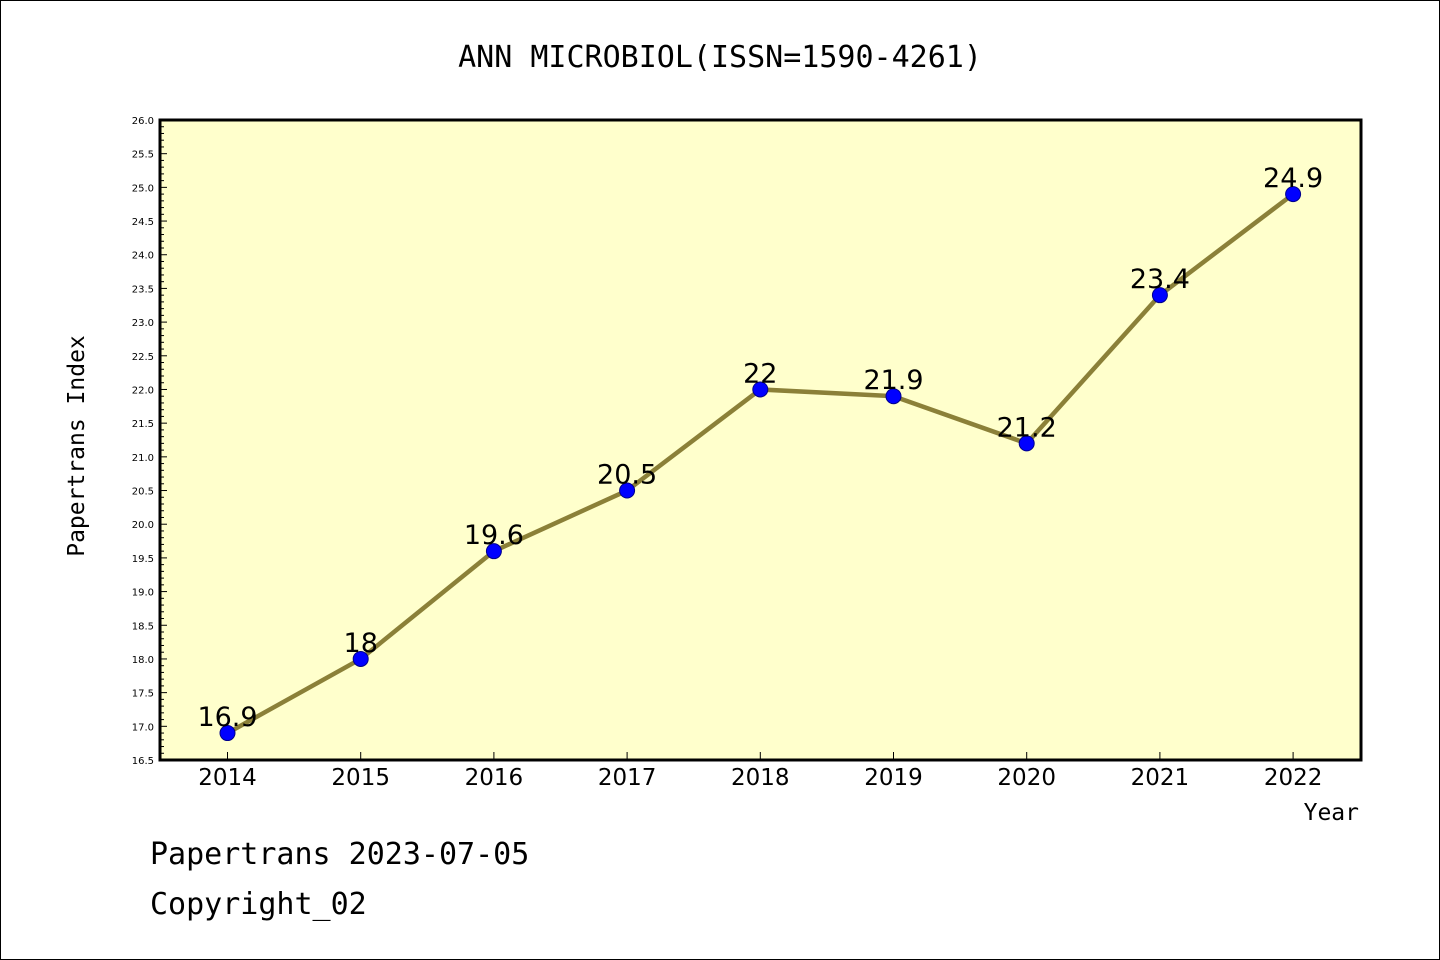 The width and height of the screenshot is (1440, 960). Describe the element at coordinates (339, 854) in the screenshot. I see `footer-date: Papertrans 2023-07-05` at that location.